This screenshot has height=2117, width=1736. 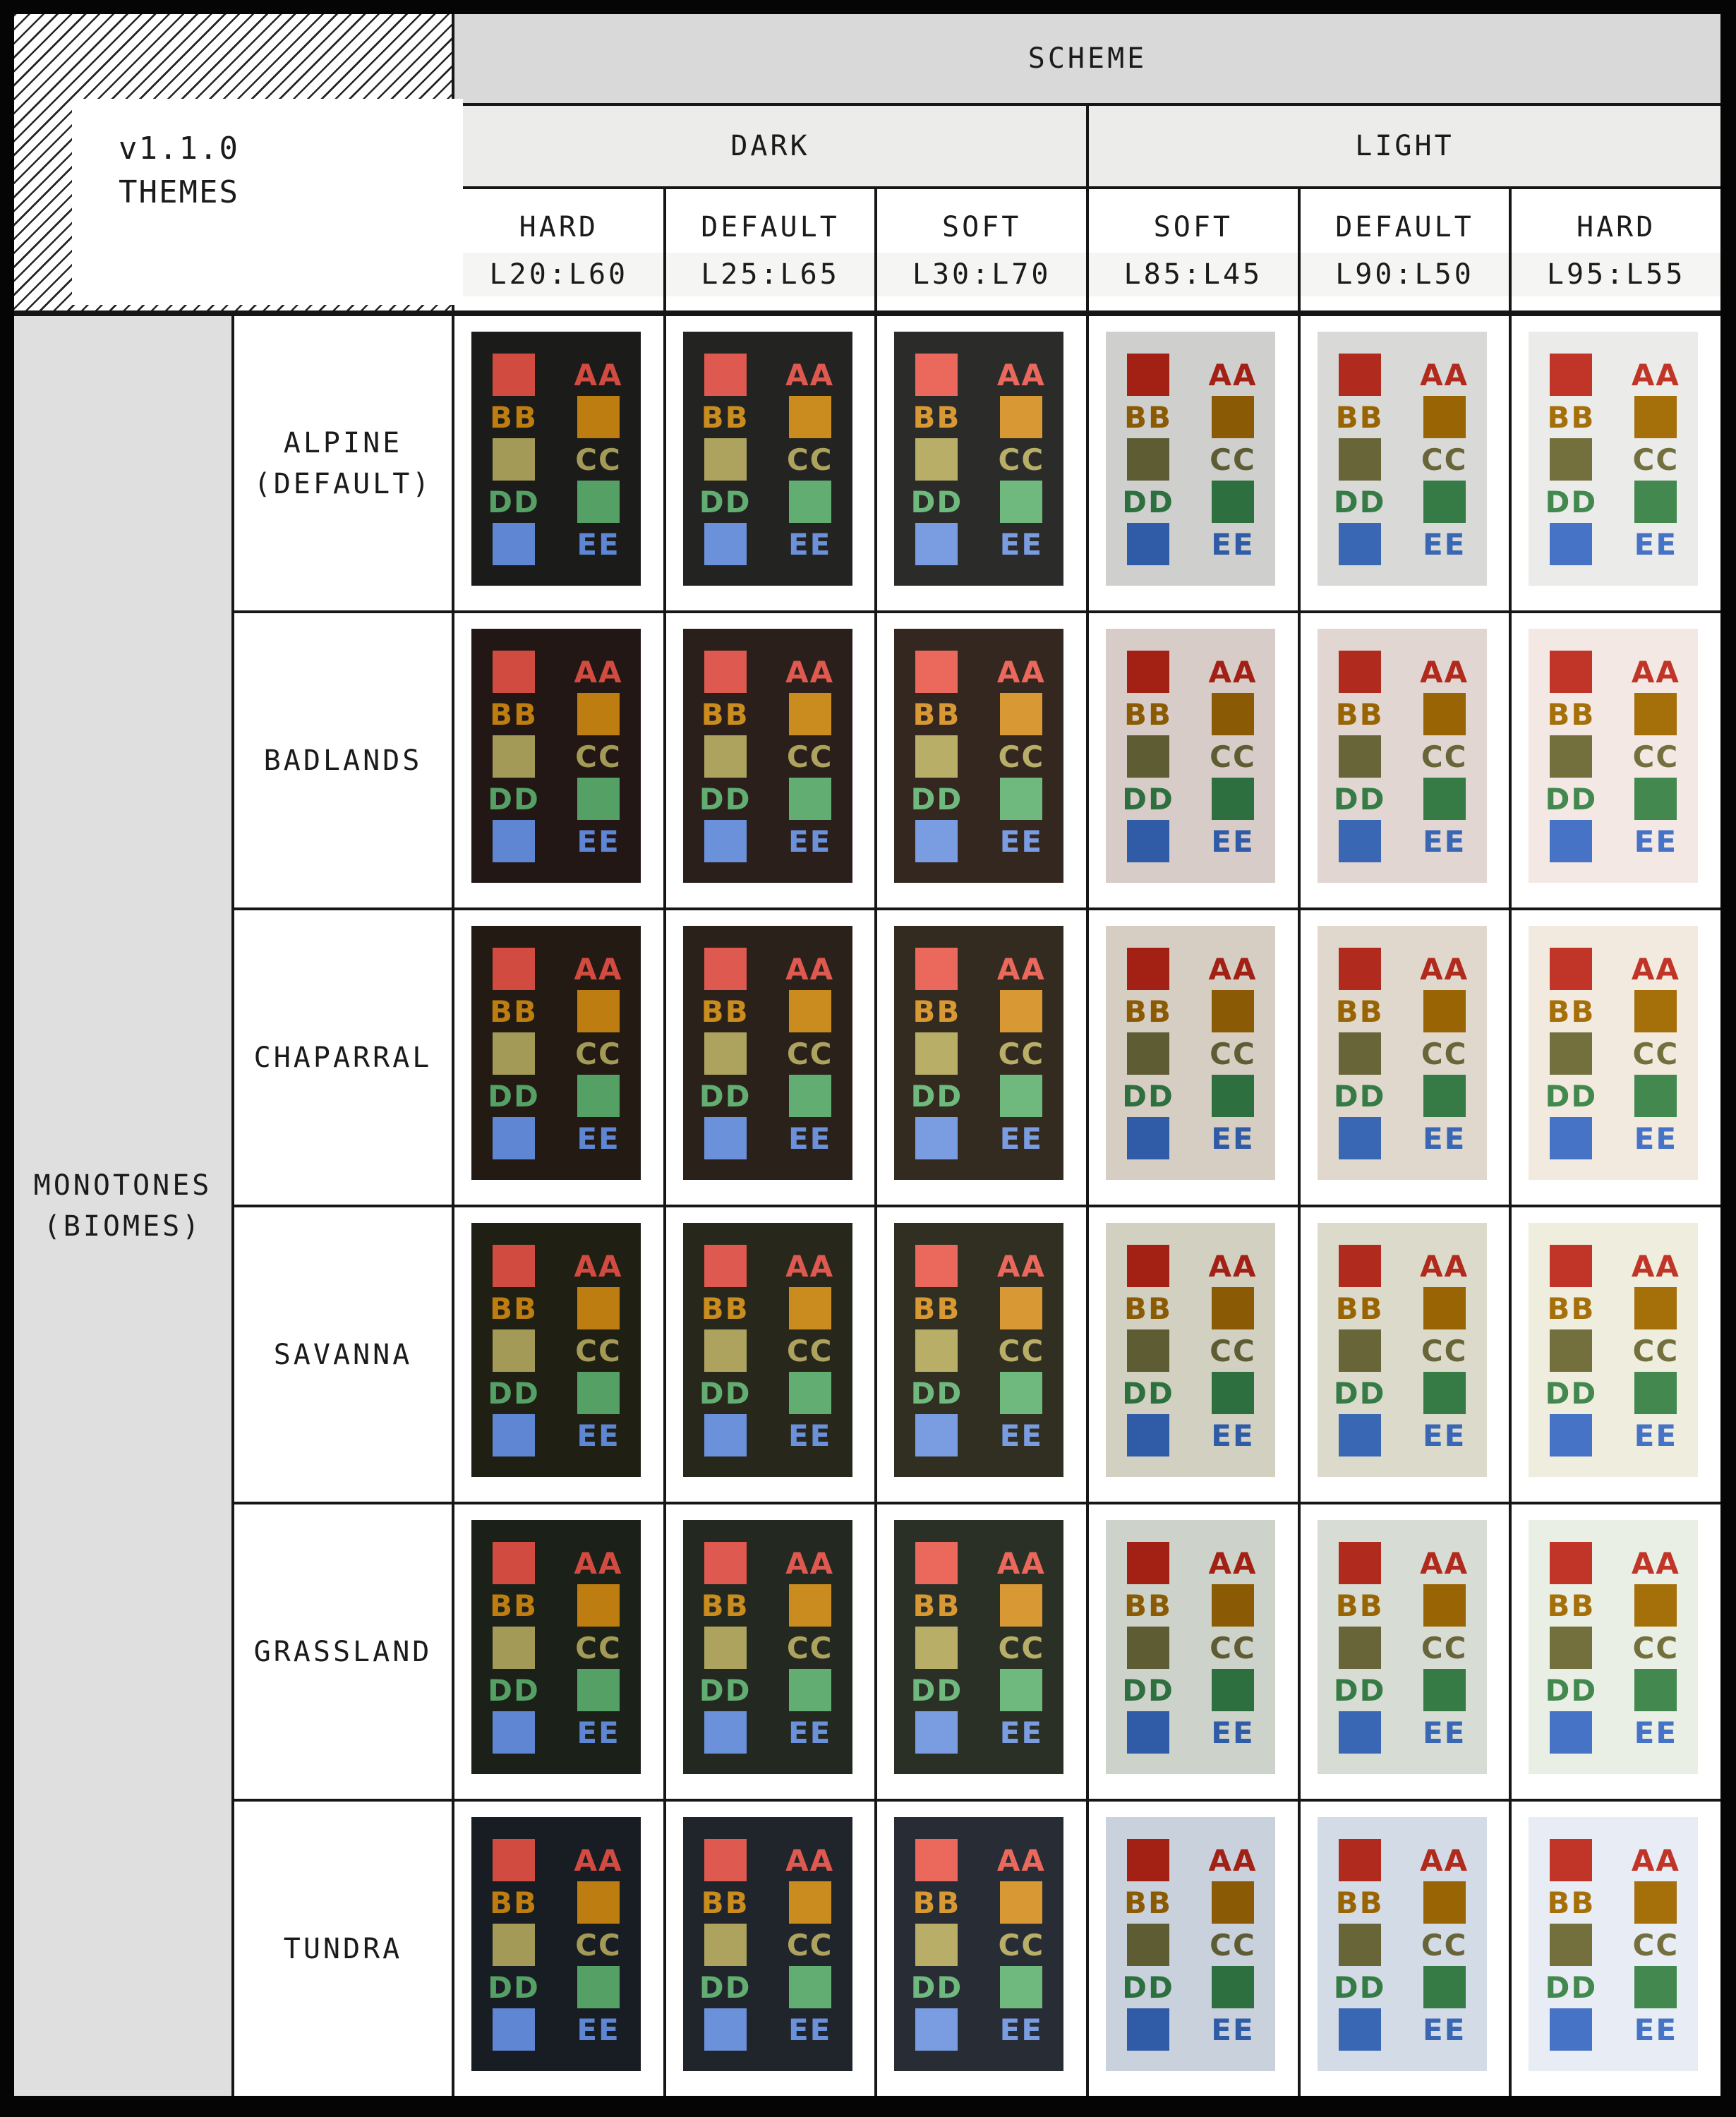 What do you see at coordinates (1404, 274) in the screenshot?
I see `column-lightness-spec: L90:L50` at bounding box center [1404, 274].